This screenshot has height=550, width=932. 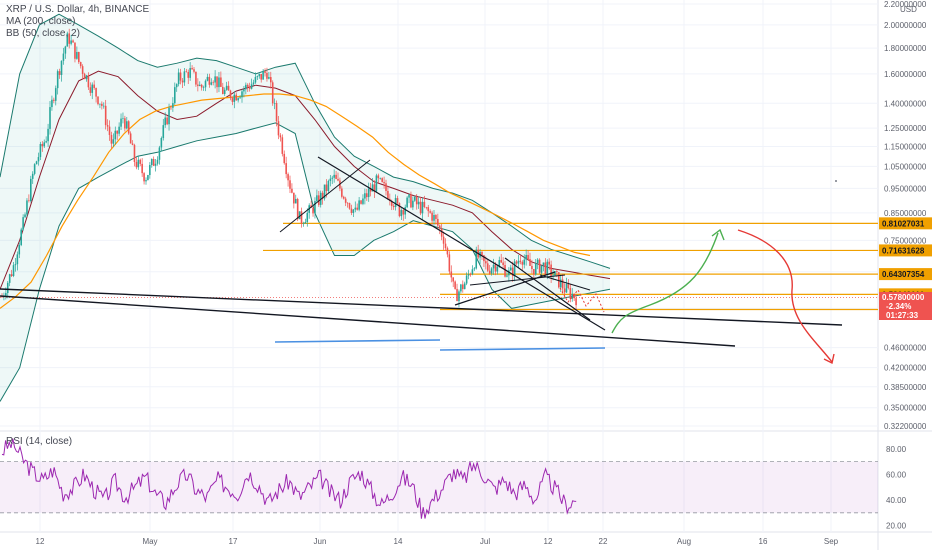 What do you see at coordinates (40, 21) in the screenshot?
I see `ma-legend: MA (200, close)` at bounding box center [40, 21].